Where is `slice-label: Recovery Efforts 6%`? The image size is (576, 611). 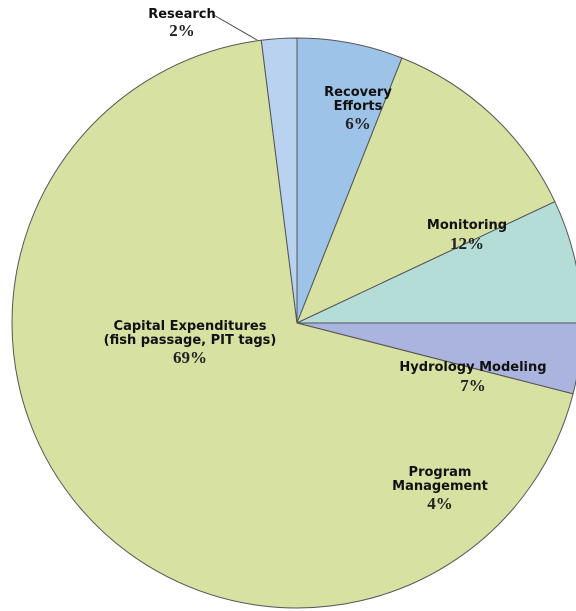
slice-label: Recovery Efforts 6% is located at coordinates (358, 109).